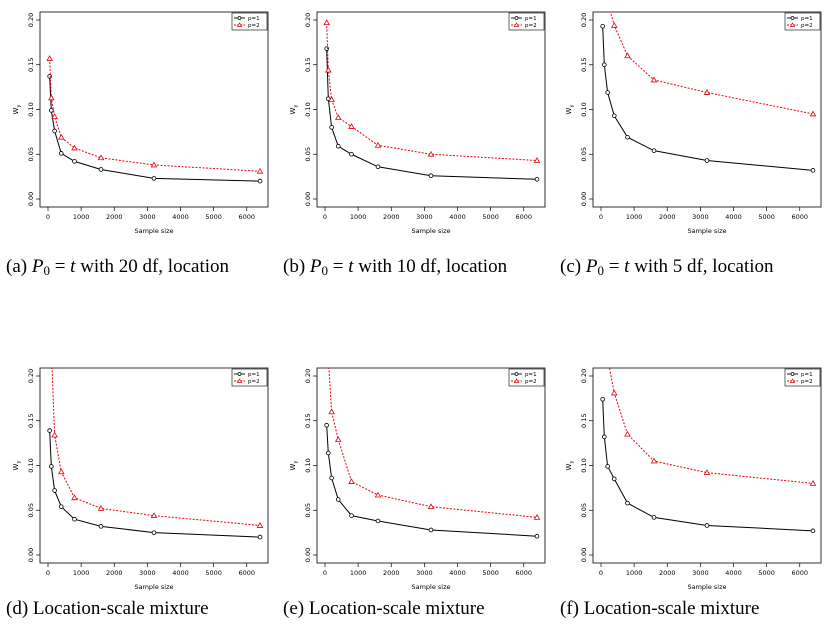  I want to click on y-tick-label-d-2: 0.10, so click(31, 465).